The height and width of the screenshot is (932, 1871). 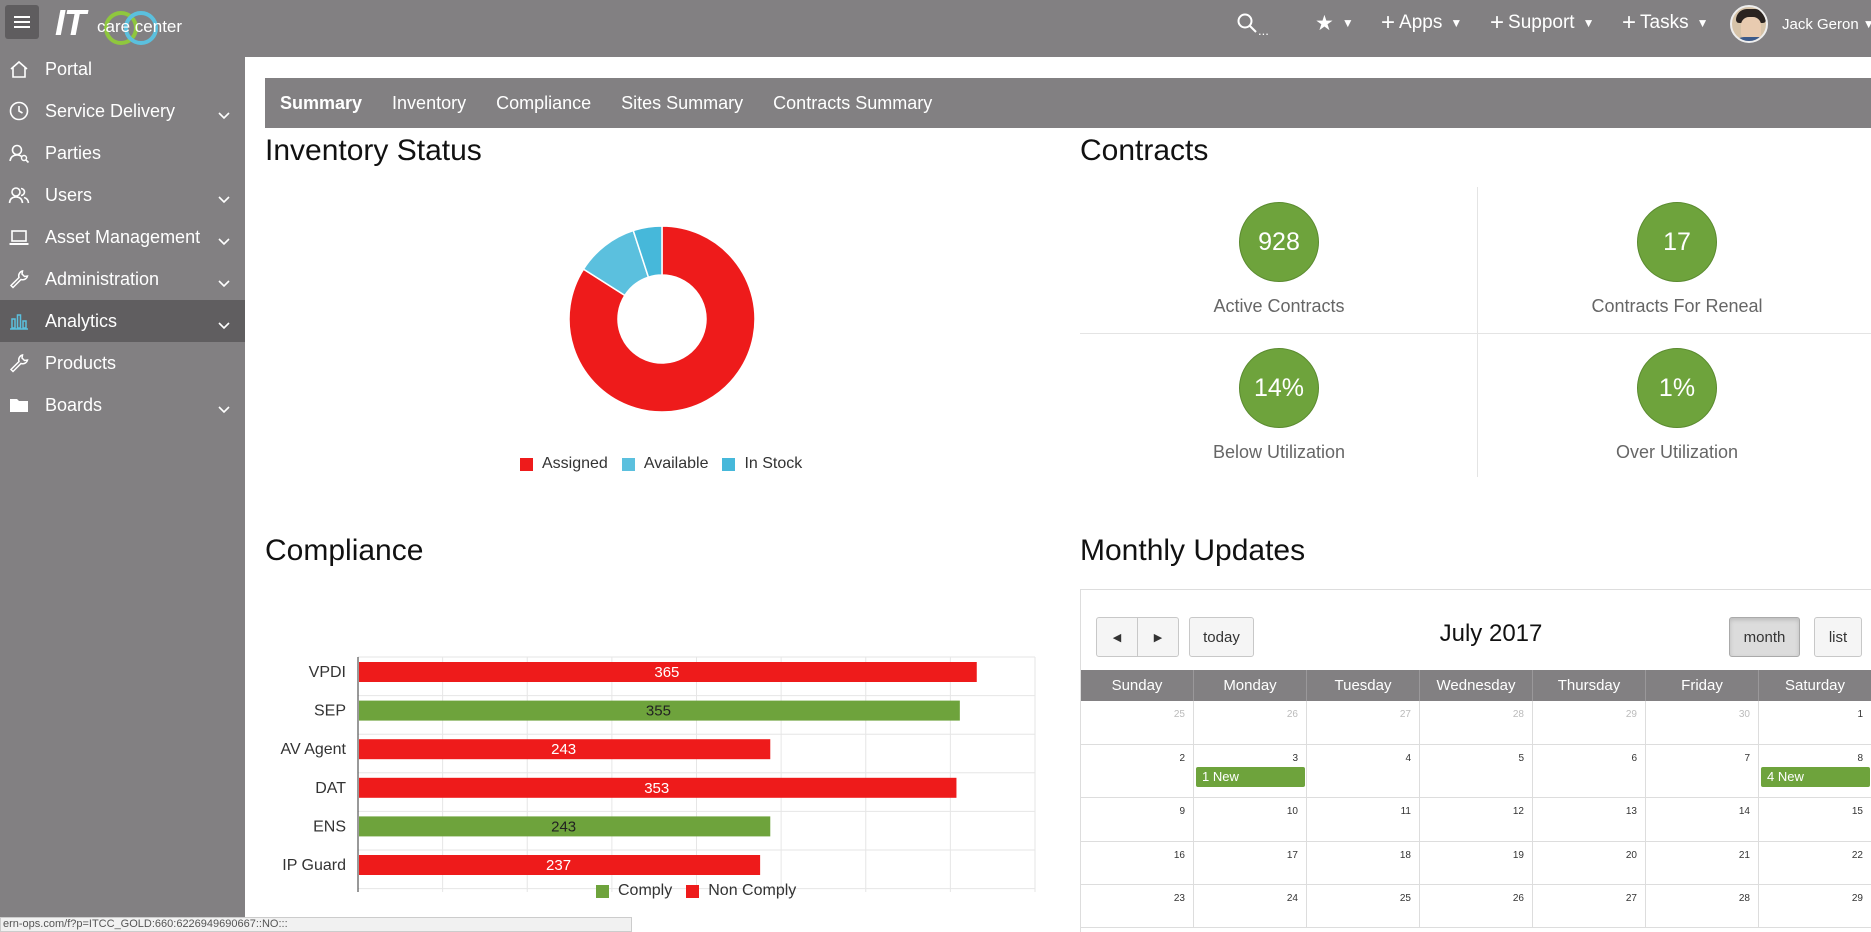 I want to click on bar-value-label: 243, so click(x=563, y=826).